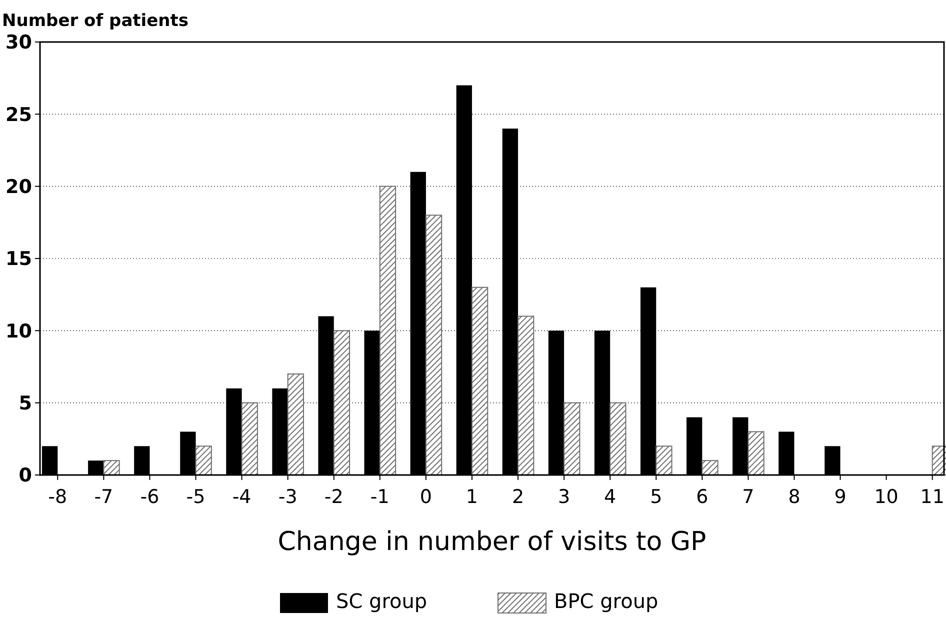 Image resolution: width=946 pixels, height=625 pixels. What do you see at coordinates (25, 475) in the screenshot?
I see `y-tick-label: 0` at bounding box center [25, 475].